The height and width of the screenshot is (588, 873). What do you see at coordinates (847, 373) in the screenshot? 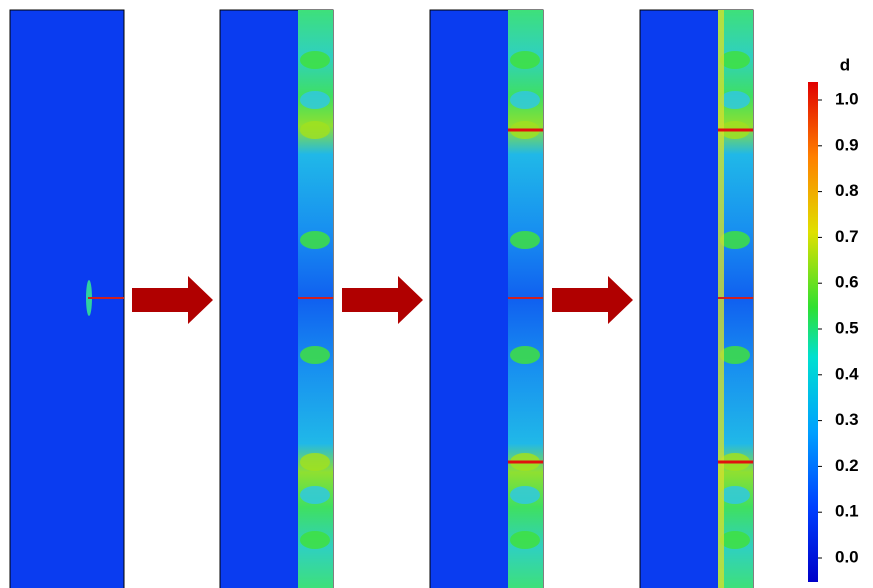
I see `tick-label: 0.4` at bounding box center [847, 373].